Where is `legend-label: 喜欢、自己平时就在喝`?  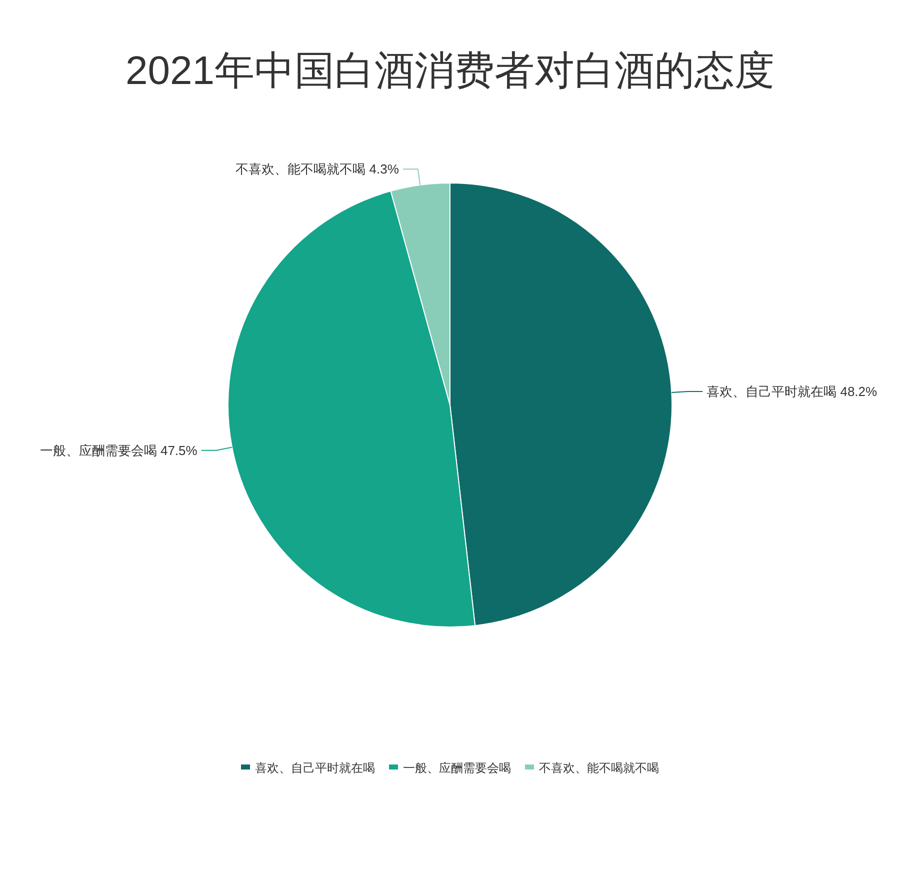 legend-label: 喜欢、自己平时就在喝 is located at coordinates (315, 768).